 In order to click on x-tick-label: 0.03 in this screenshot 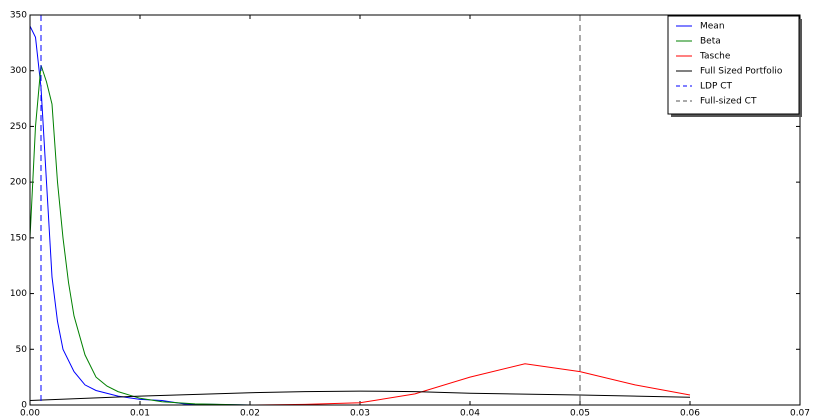, I will do `click(360, 414)`.